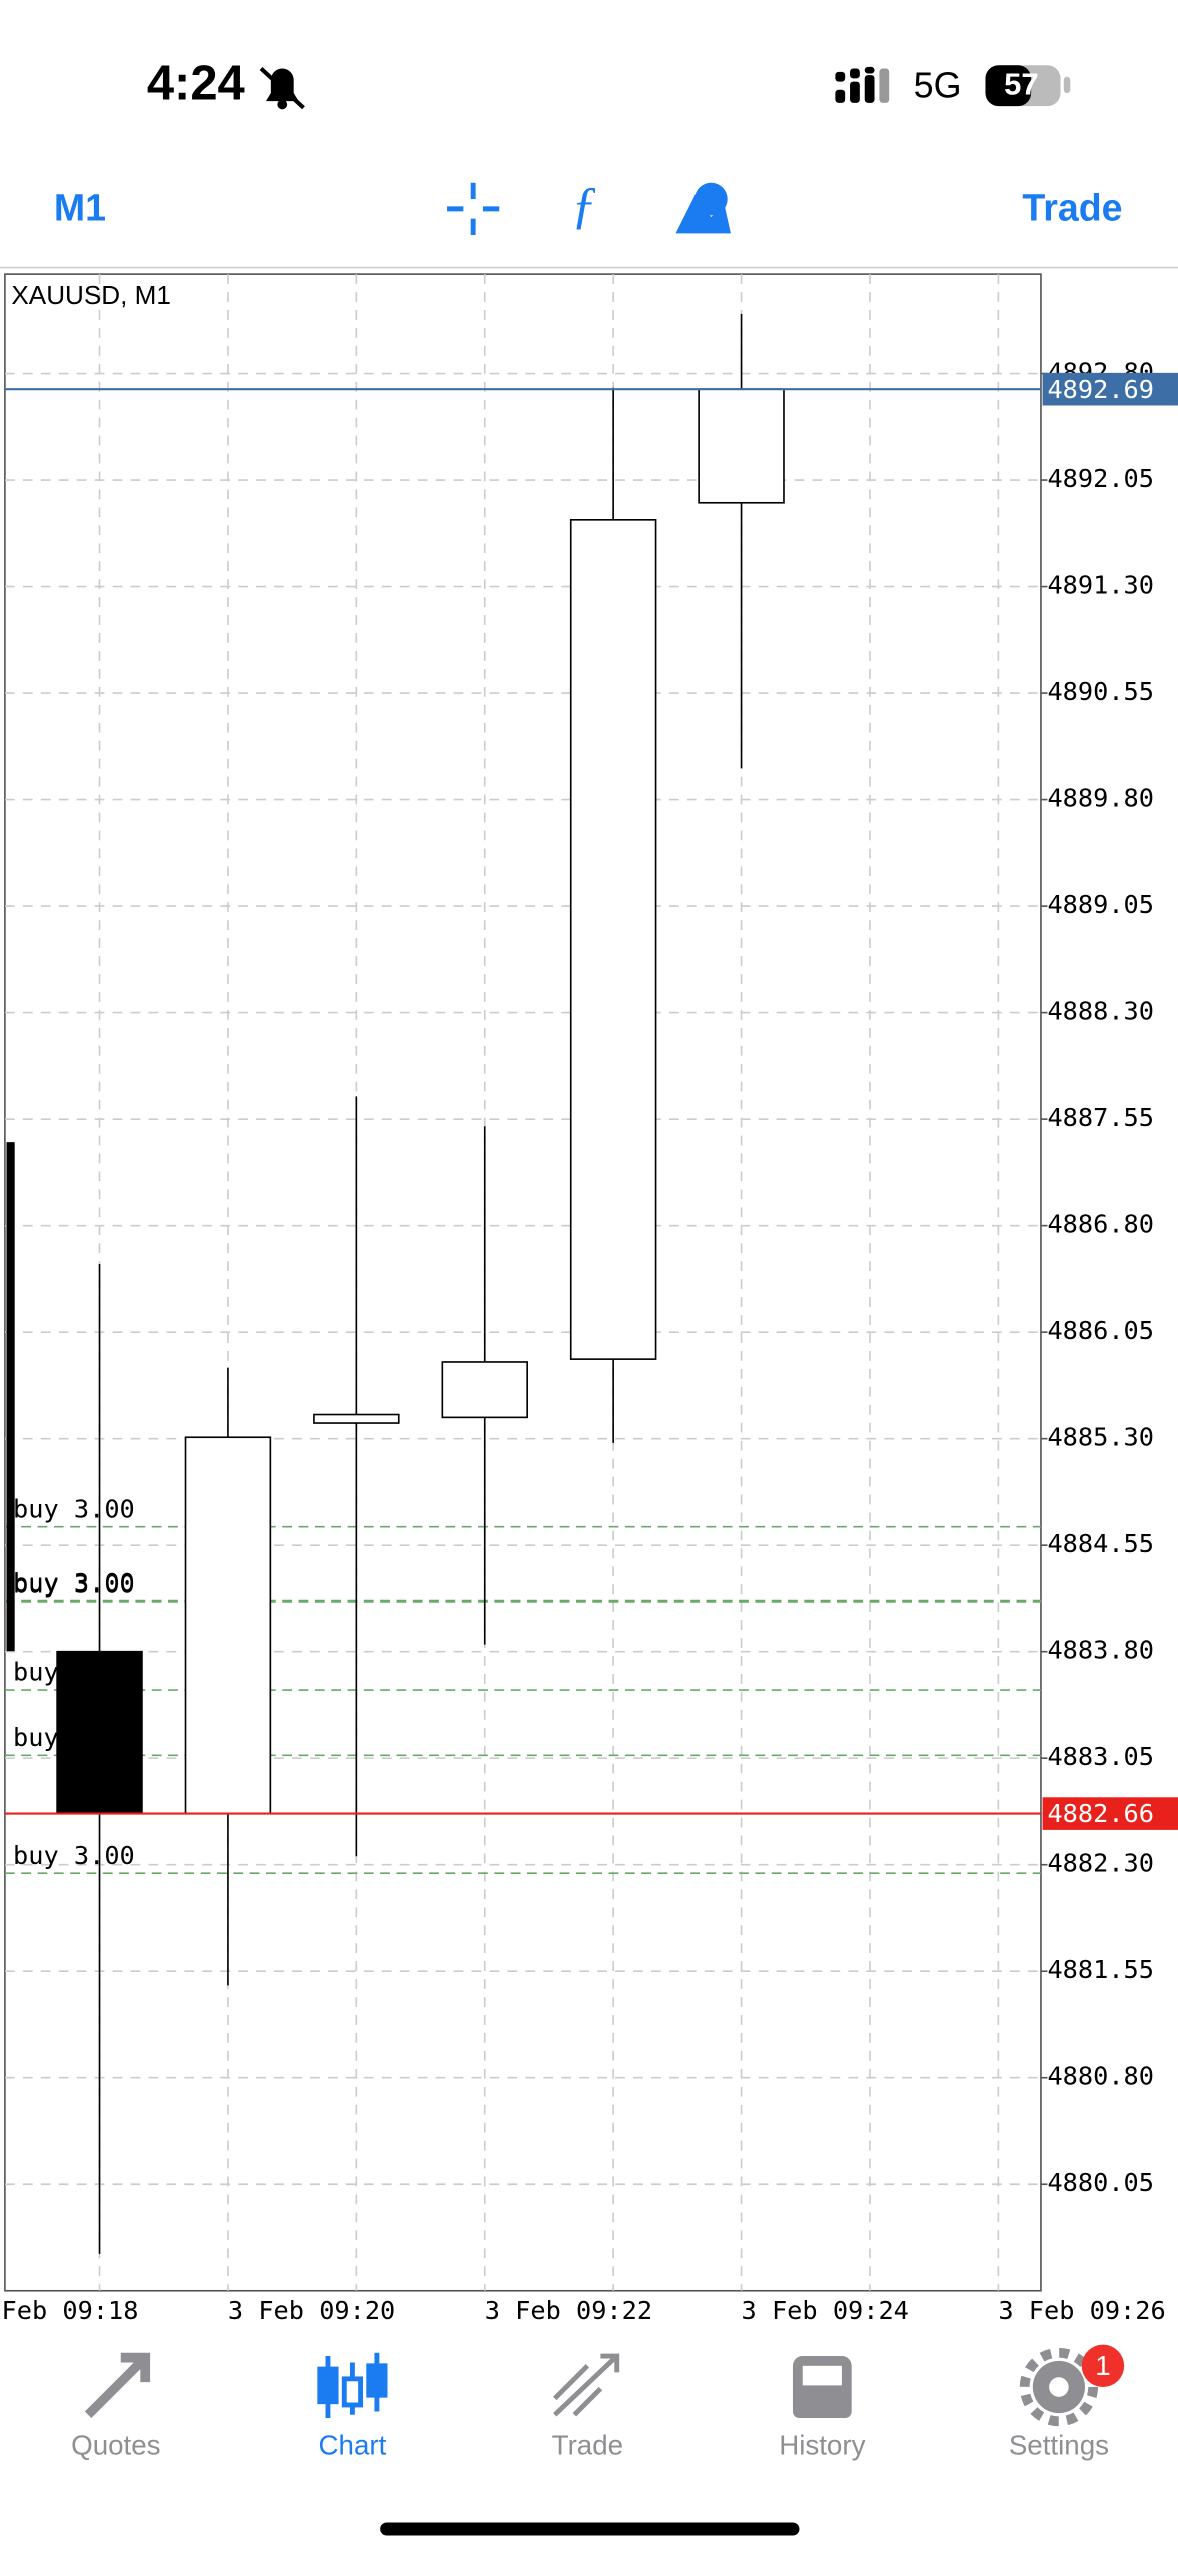 This screenshot has width=1178, height=2560. What do you see at coordinates (1100, 798) in the screenshot?
I see `y-tick-label: 4889.80` at bounding box center [1100, 798].